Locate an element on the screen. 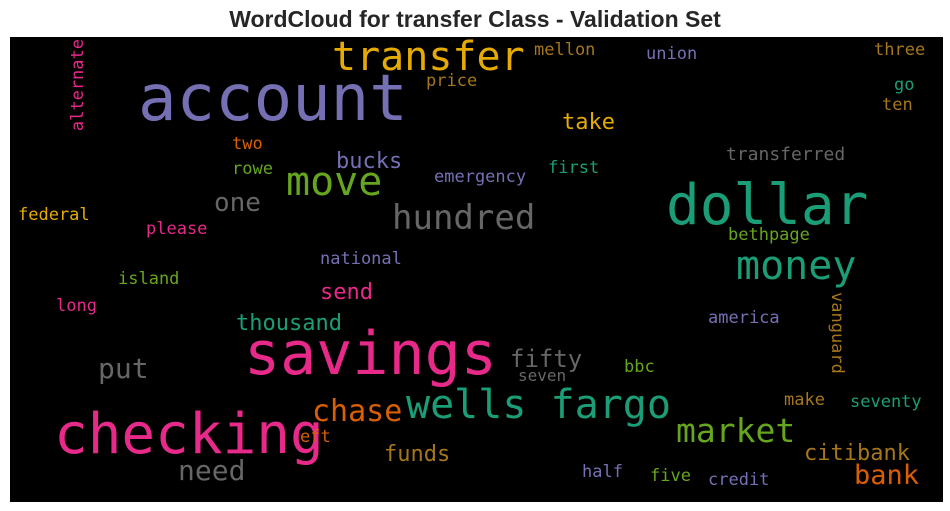 The image size is (950, 511). word-one: one is located at coordinates (237, 203).